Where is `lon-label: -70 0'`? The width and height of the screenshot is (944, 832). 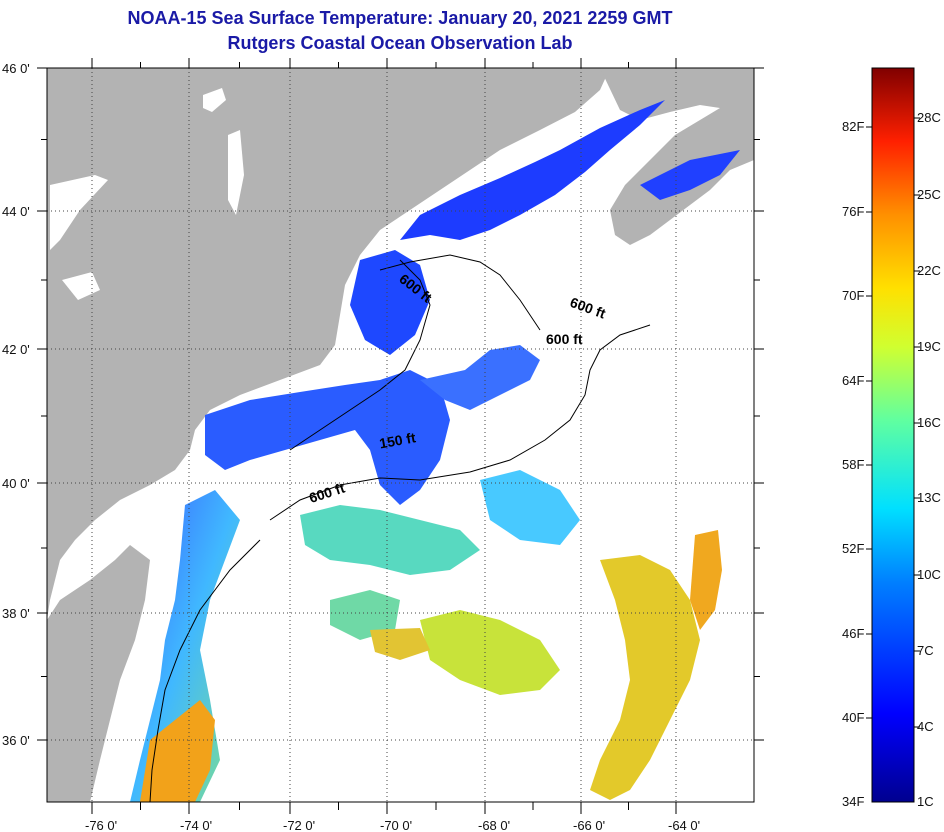 lon-label: -70 0' is located at coordinates (396, 825).